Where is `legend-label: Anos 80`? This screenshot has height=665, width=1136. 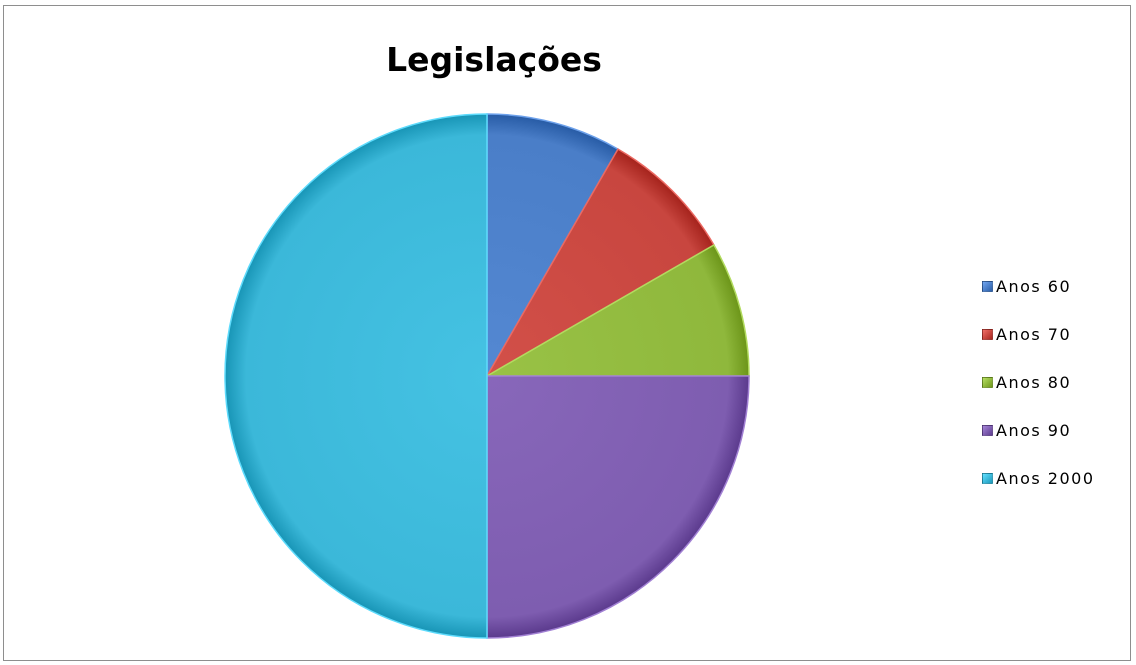 legend-label: Anos 80 is located at coordinates (1034, 382).